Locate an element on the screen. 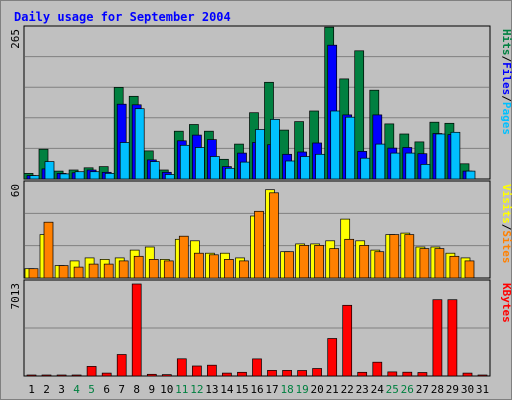 The image size is (512, 400). x-tick-label-day-25: 25 is located at coordinates (392, 389).